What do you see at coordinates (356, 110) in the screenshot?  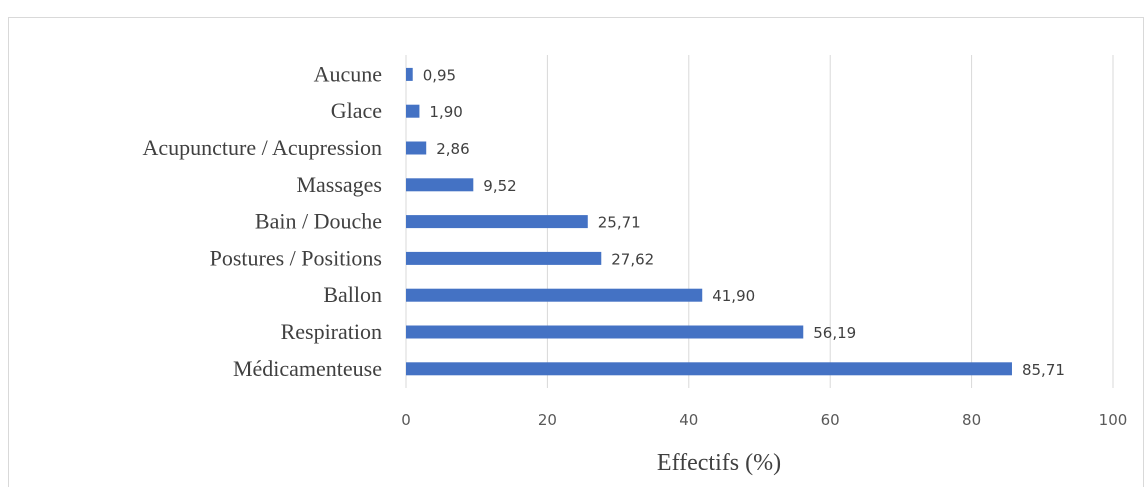 I see `category-label: Glace` at bounding box center [356, 110].